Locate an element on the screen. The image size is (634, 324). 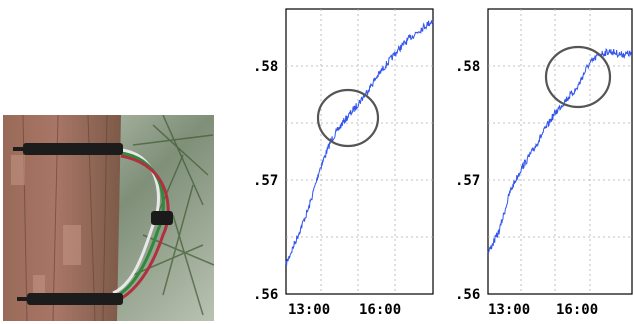
series-line is located at coordinates (560, 151).